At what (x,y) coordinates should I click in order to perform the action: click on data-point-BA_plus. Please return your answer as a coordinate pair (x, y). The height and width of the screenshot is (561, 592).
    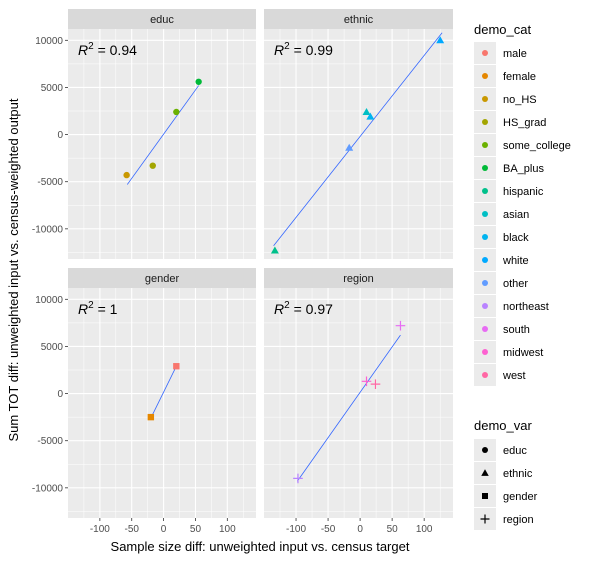
    Looking at the image, I should click on (198, 81).